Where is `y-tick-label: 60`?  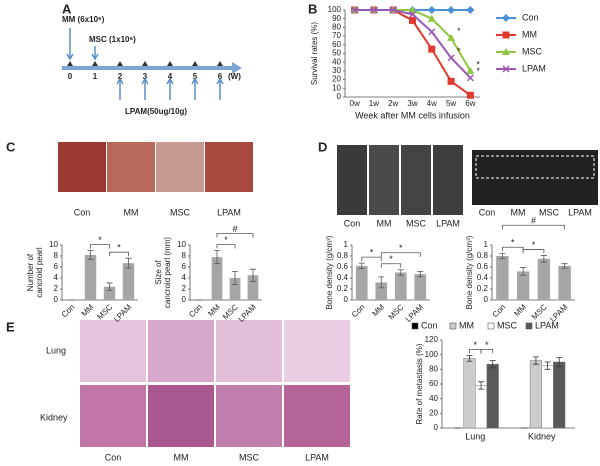
y-tick-label: 60 is located at coordinates (433, 383).